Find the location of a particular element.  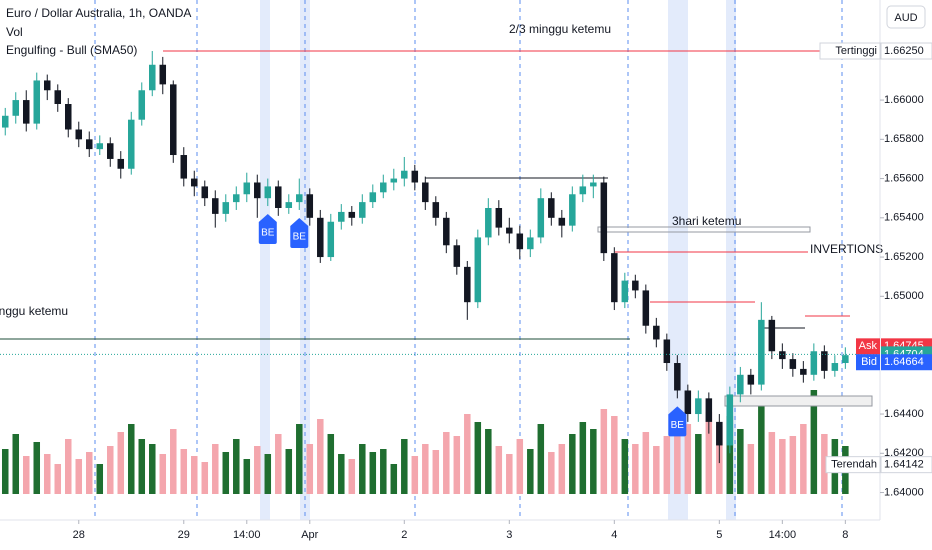

currency-button is located at coordinates (906, 17).